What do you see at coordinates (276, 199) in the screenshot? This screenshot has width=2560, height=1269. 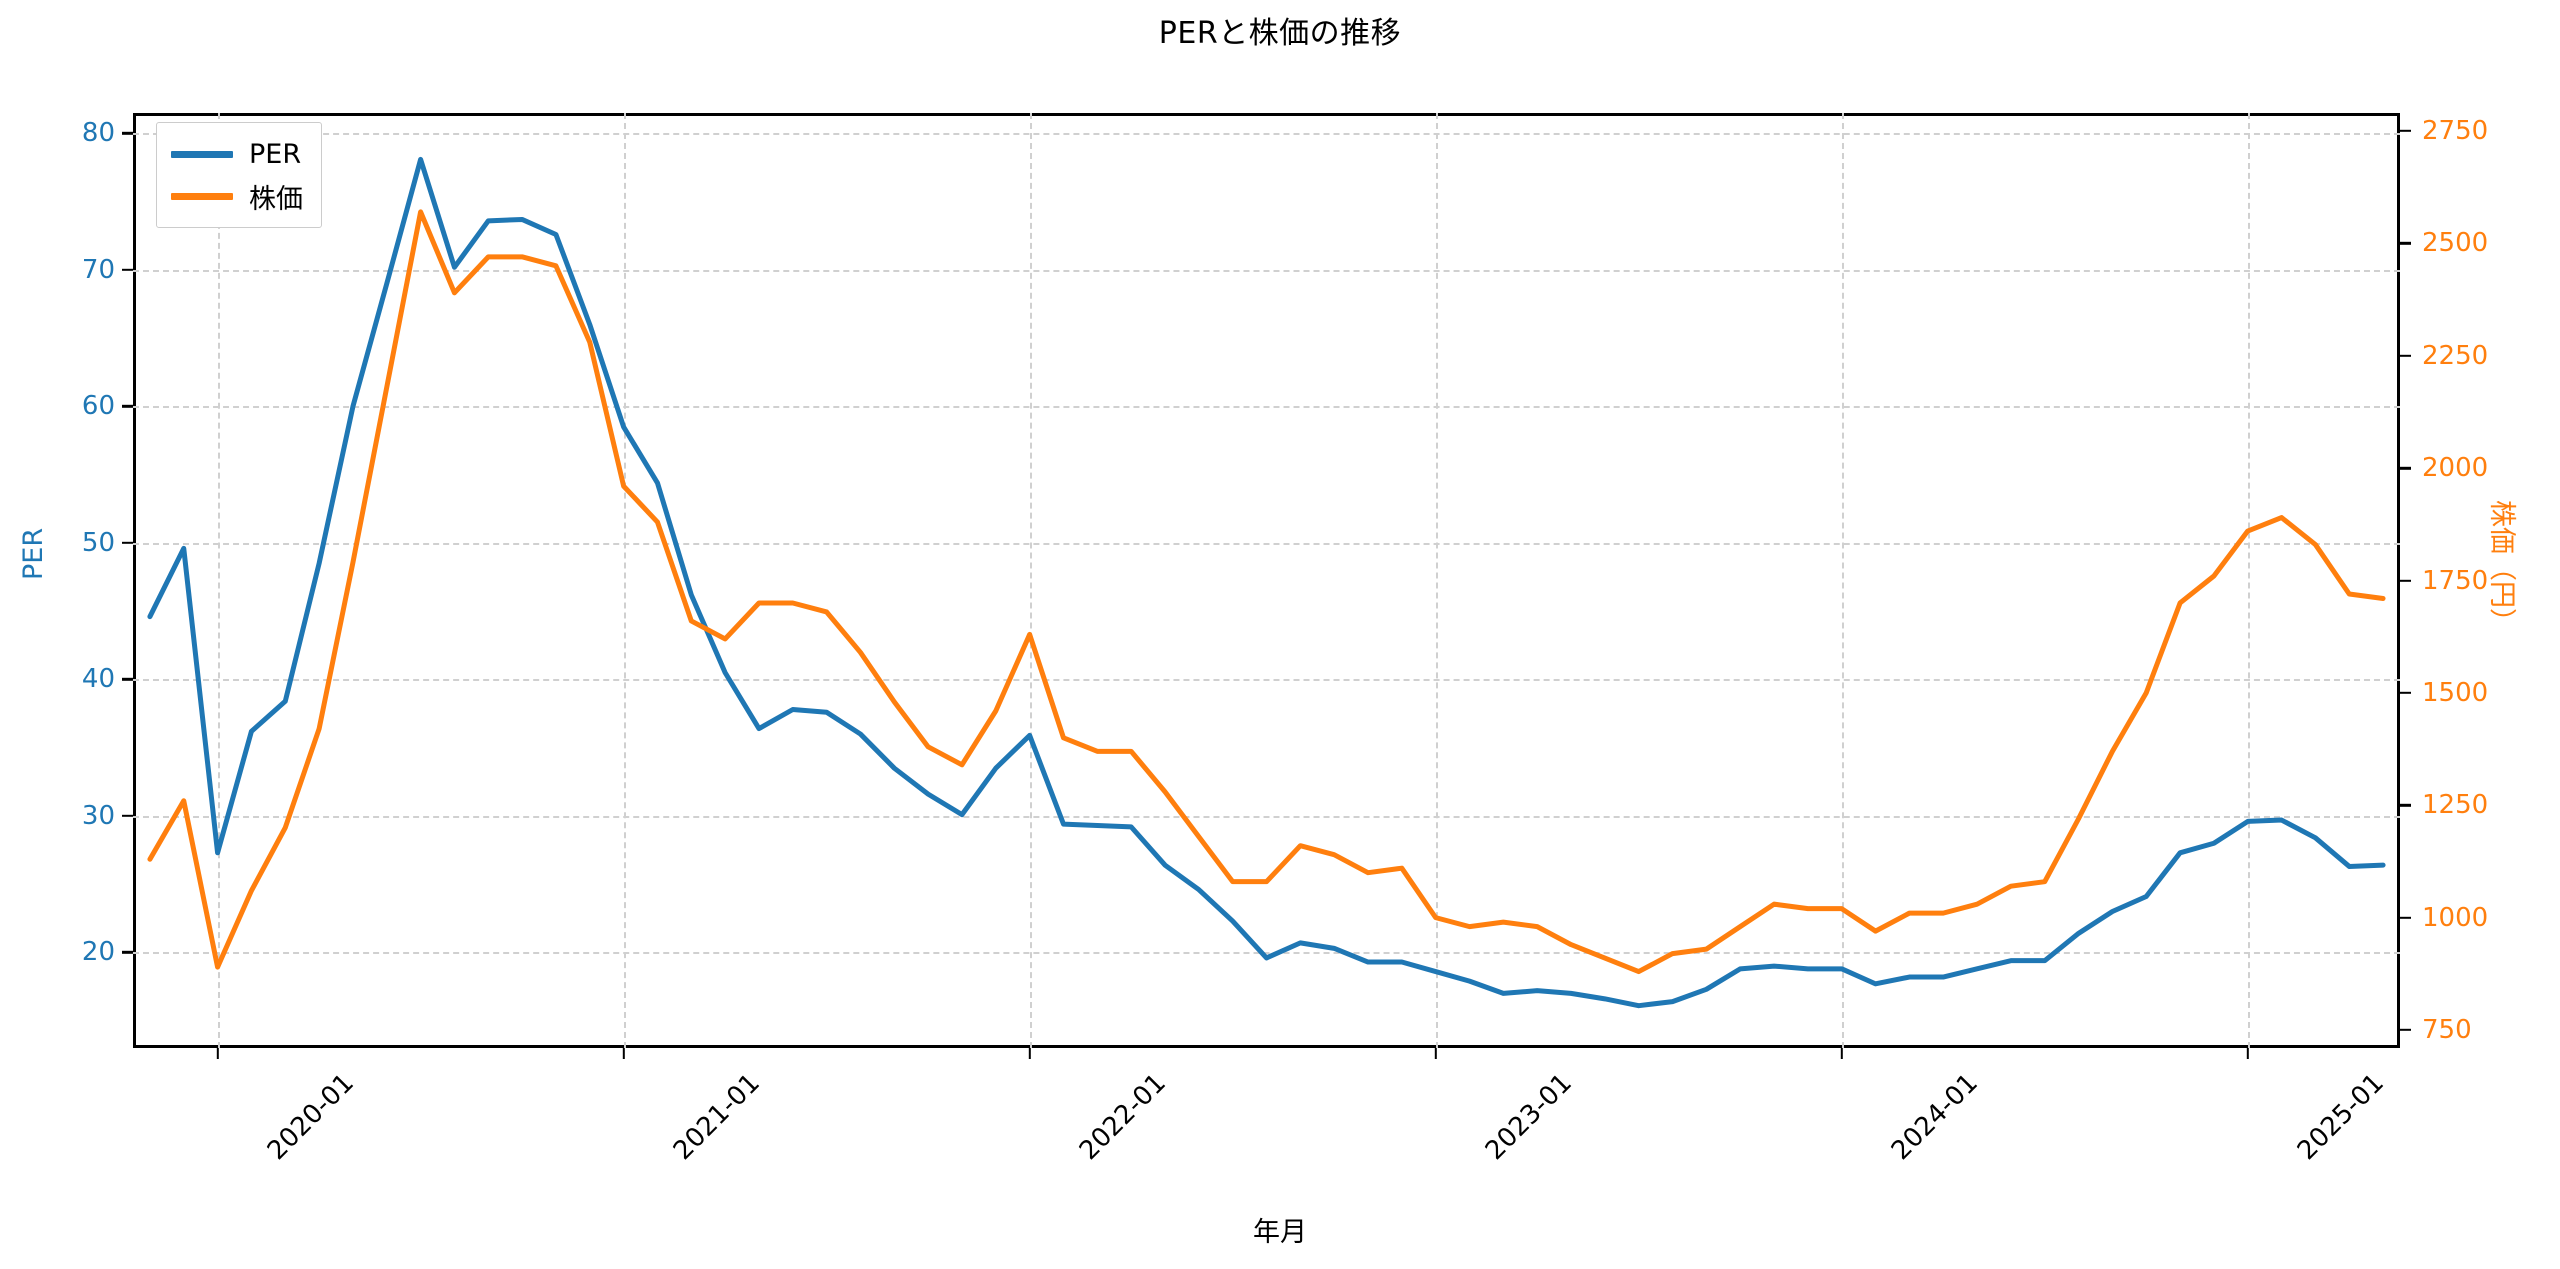 I see `legend-label-stock-price: 株価` at bounding box center [276, 199].